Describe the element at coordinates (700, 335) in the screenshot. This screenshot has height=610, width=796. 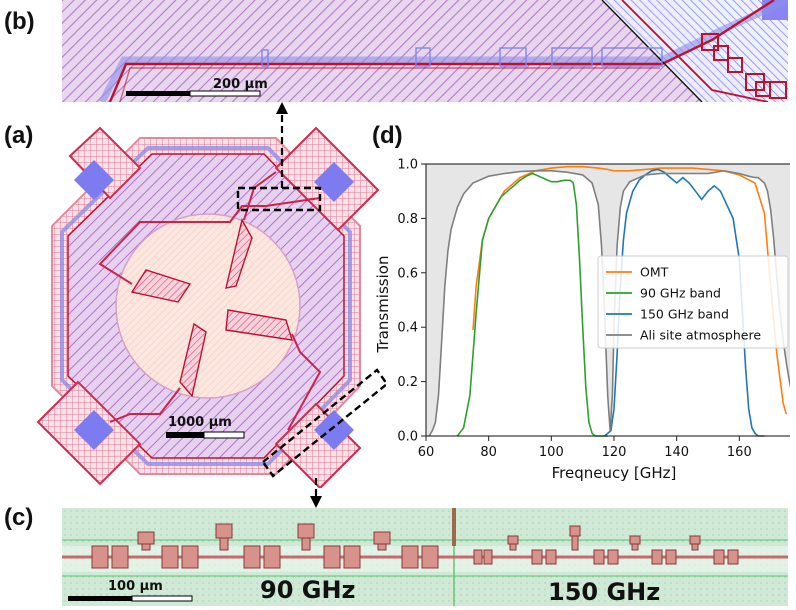
I see `legend-label: Ali site atmosphere` at that location.